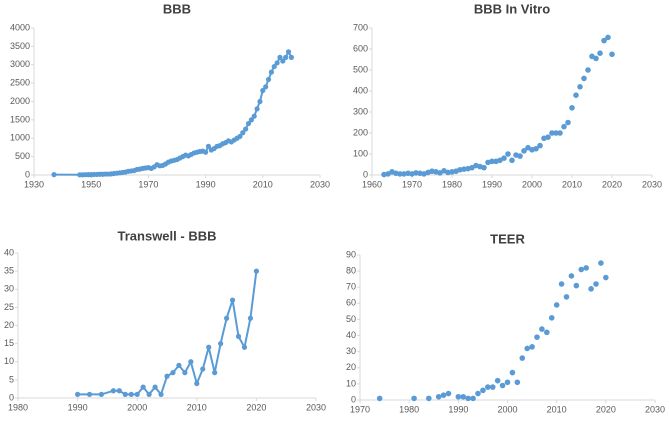  What do you see at coordinates (20, 46) in the screenshot?
I see `y-tick-label: 3500` at bounding box center [20, 46].